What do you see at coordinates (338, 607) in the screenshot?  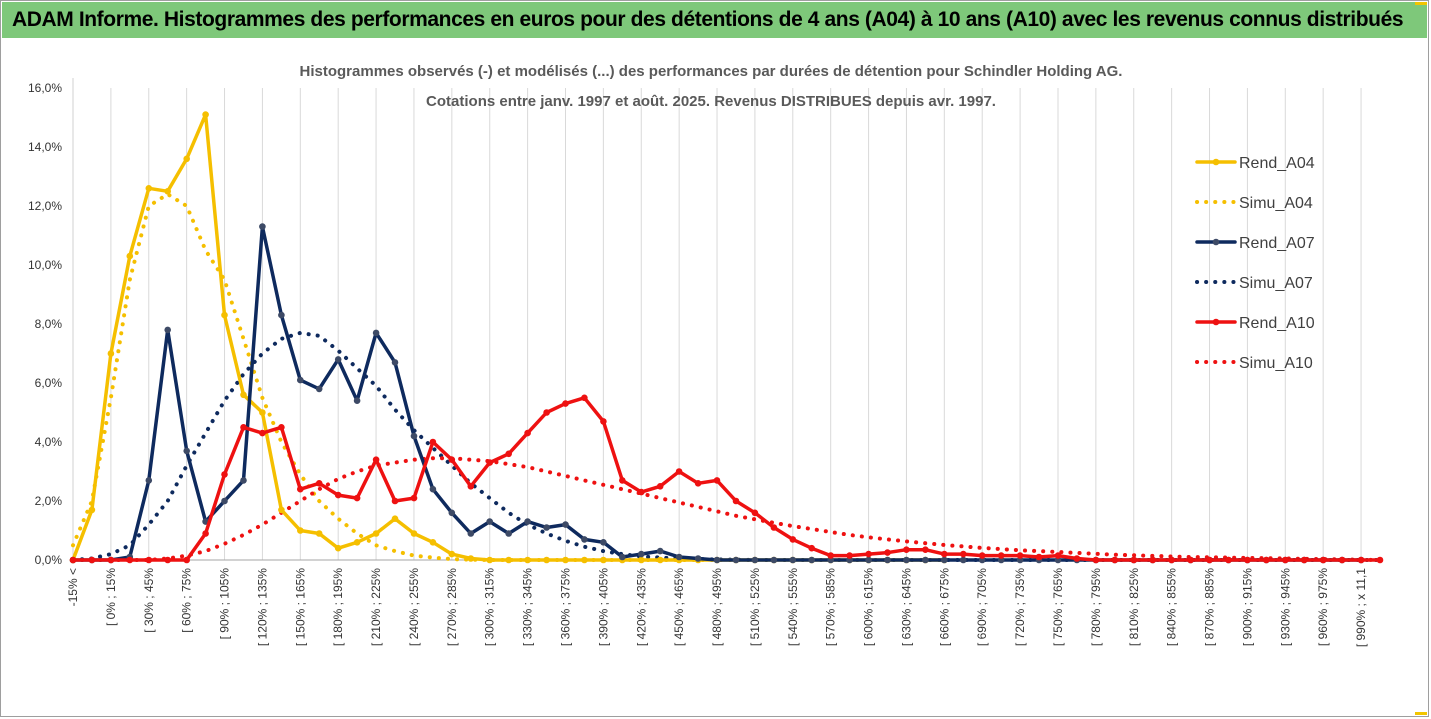 I see `x-tick-label: [ 180% ; 195%` at bounding box center [338, 607].